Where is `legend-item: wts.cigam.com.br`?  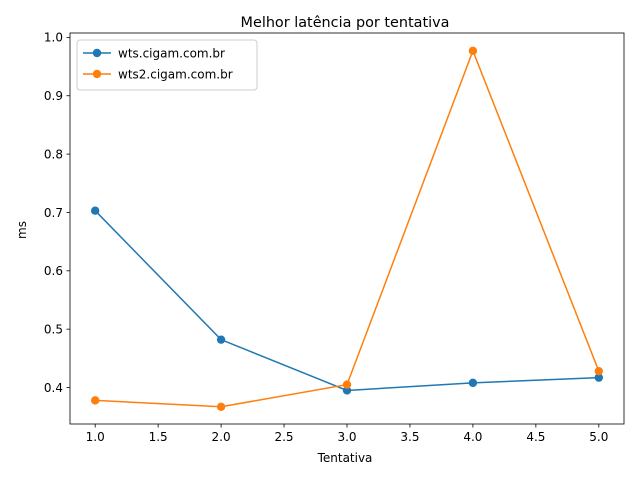 legend-item: wts.cigam.com.br is located at coordinates (154, 53).